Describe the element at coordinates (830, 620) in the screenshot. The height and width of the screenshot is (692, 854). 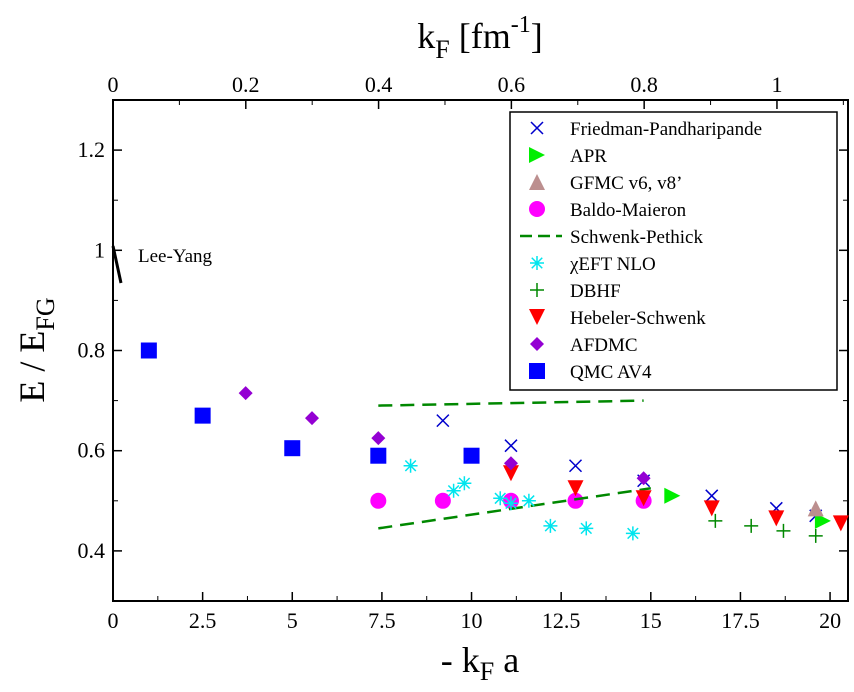
I see `x-tick-label: 20` at that location.